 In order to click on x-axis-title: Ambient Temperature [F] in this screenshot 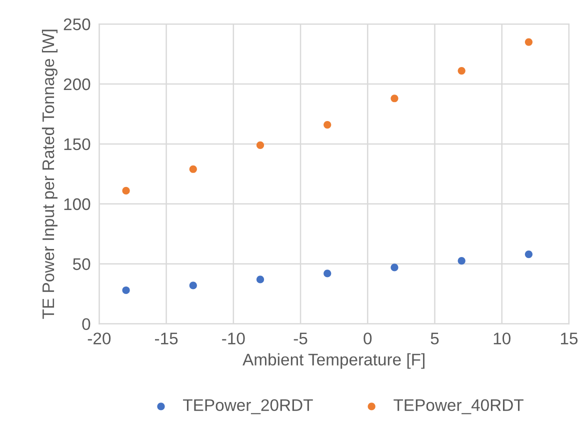, I will do `click(333, 361)`.